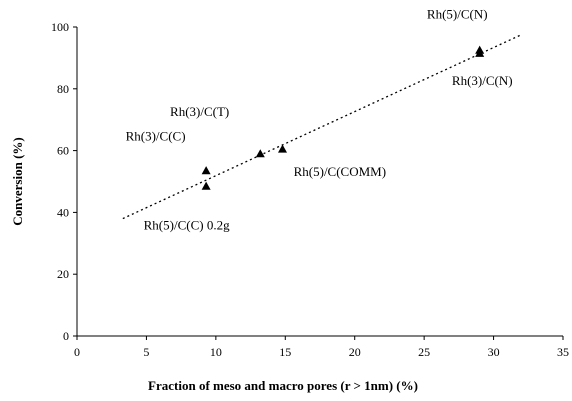 The height and width of the screenshot is (401, 572). What do you see at coordinates (355, 352) in the screenshot?
I see `x-tick-label: 20` at bounding box center [355, 352].